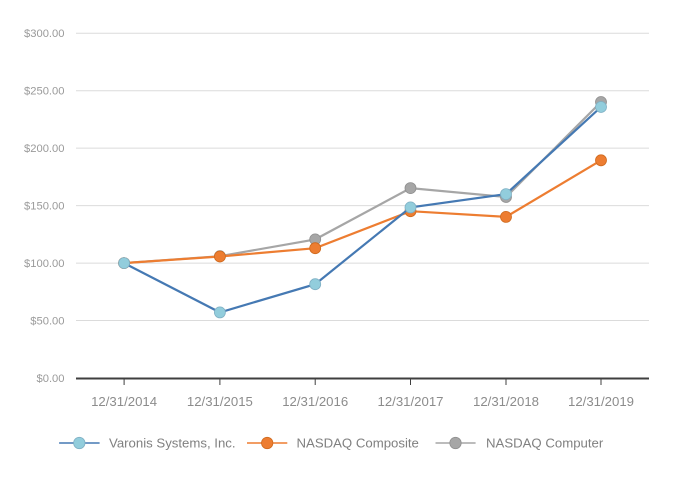 This screenshot has height=480, width=682. What do you see at coordinates (172, 443) in the screenshot?
I see `svg-text: Varonis Systems, Inc.` at bounding box center [172, 443].